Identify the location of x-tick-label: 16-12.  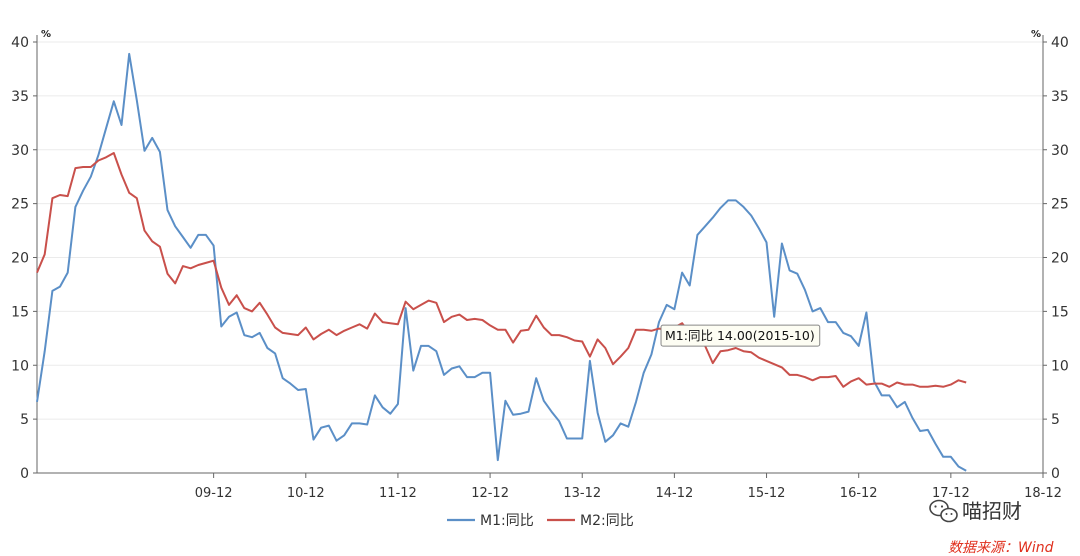
(859, 493).